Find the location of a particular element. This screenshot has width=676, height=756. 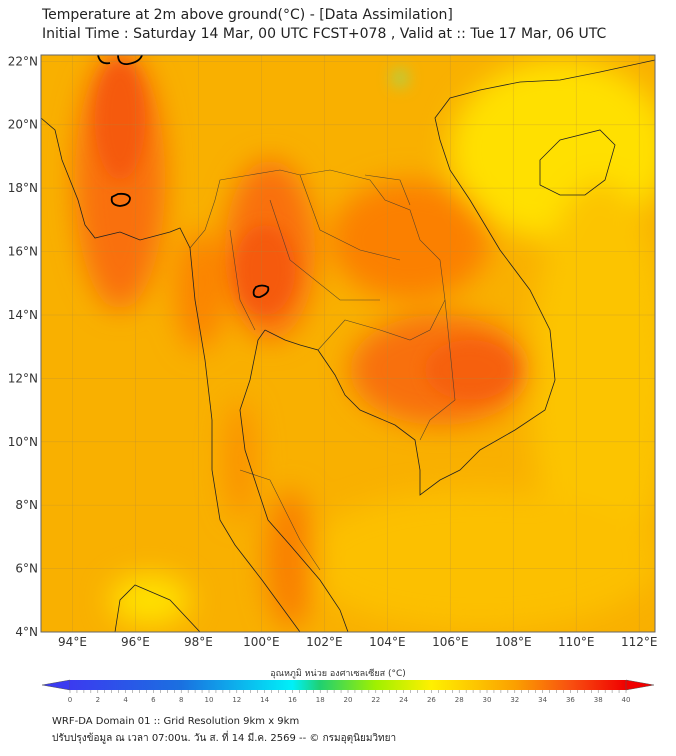

colorbar-tick-label: 38 is located at coordinates (598, 700).